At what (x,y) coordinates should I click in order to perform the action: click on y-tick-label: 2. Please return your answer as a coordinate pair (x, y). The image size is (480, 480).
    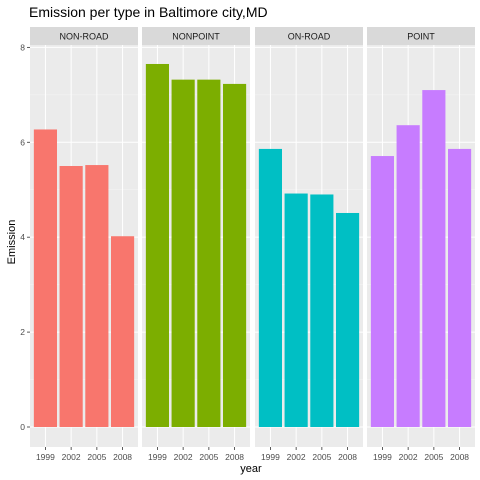
    Looking at the image, I should click on (22, 332).